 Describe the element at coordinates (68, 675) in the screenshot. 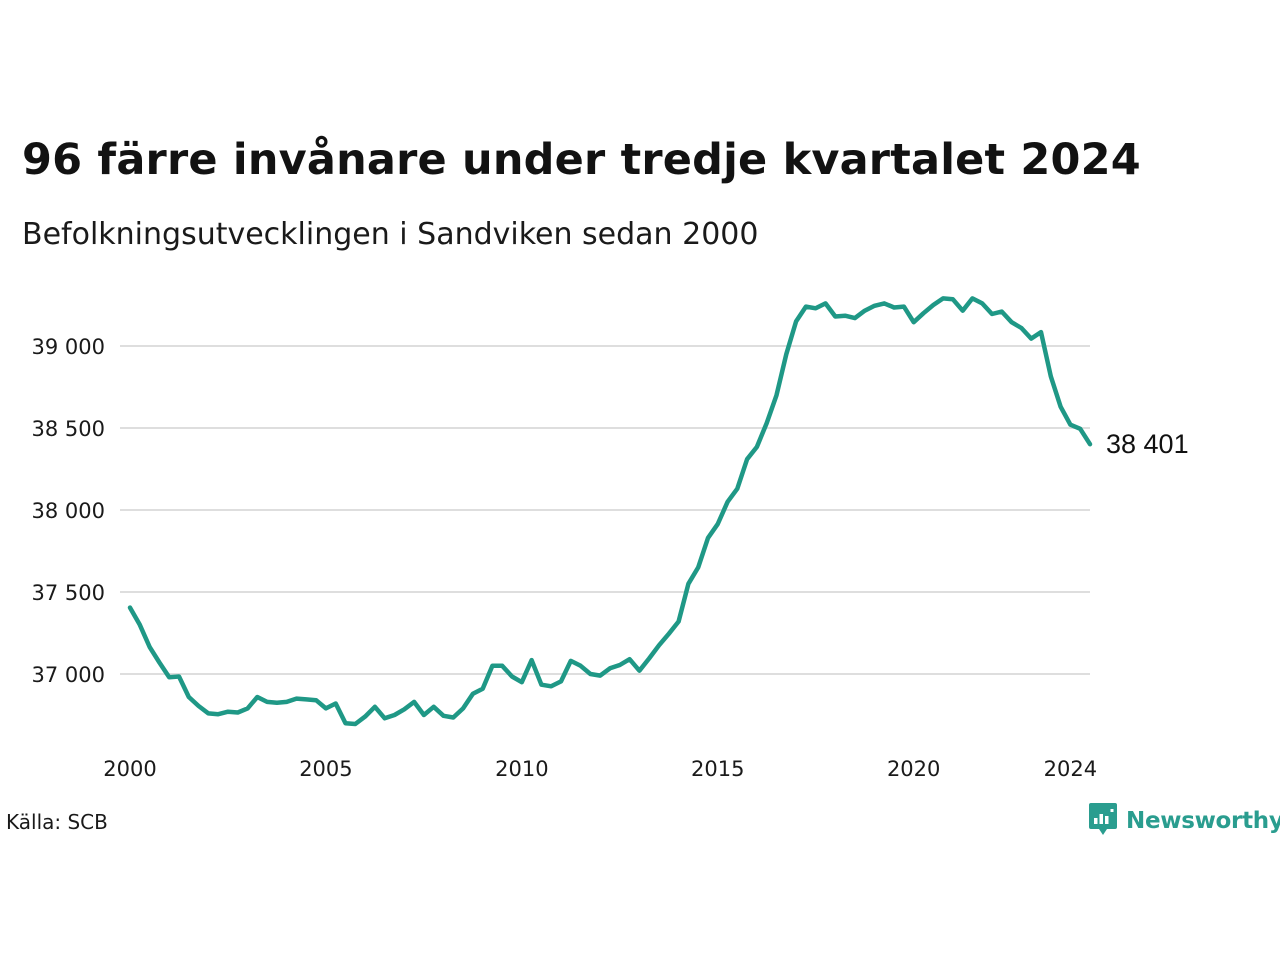

I see `y-tick-label: 37 000` at that location.